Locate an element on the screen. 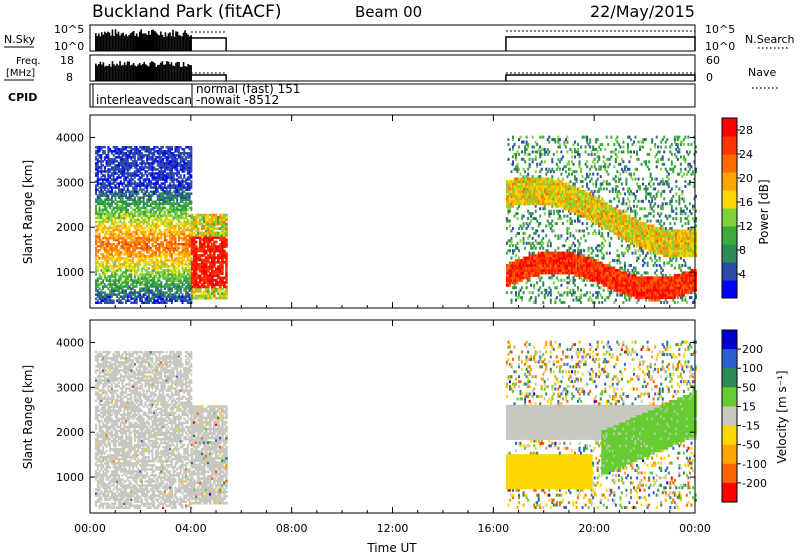 This screenshot has width=800, height=554. freq-step is located at coordinates (208, 77).